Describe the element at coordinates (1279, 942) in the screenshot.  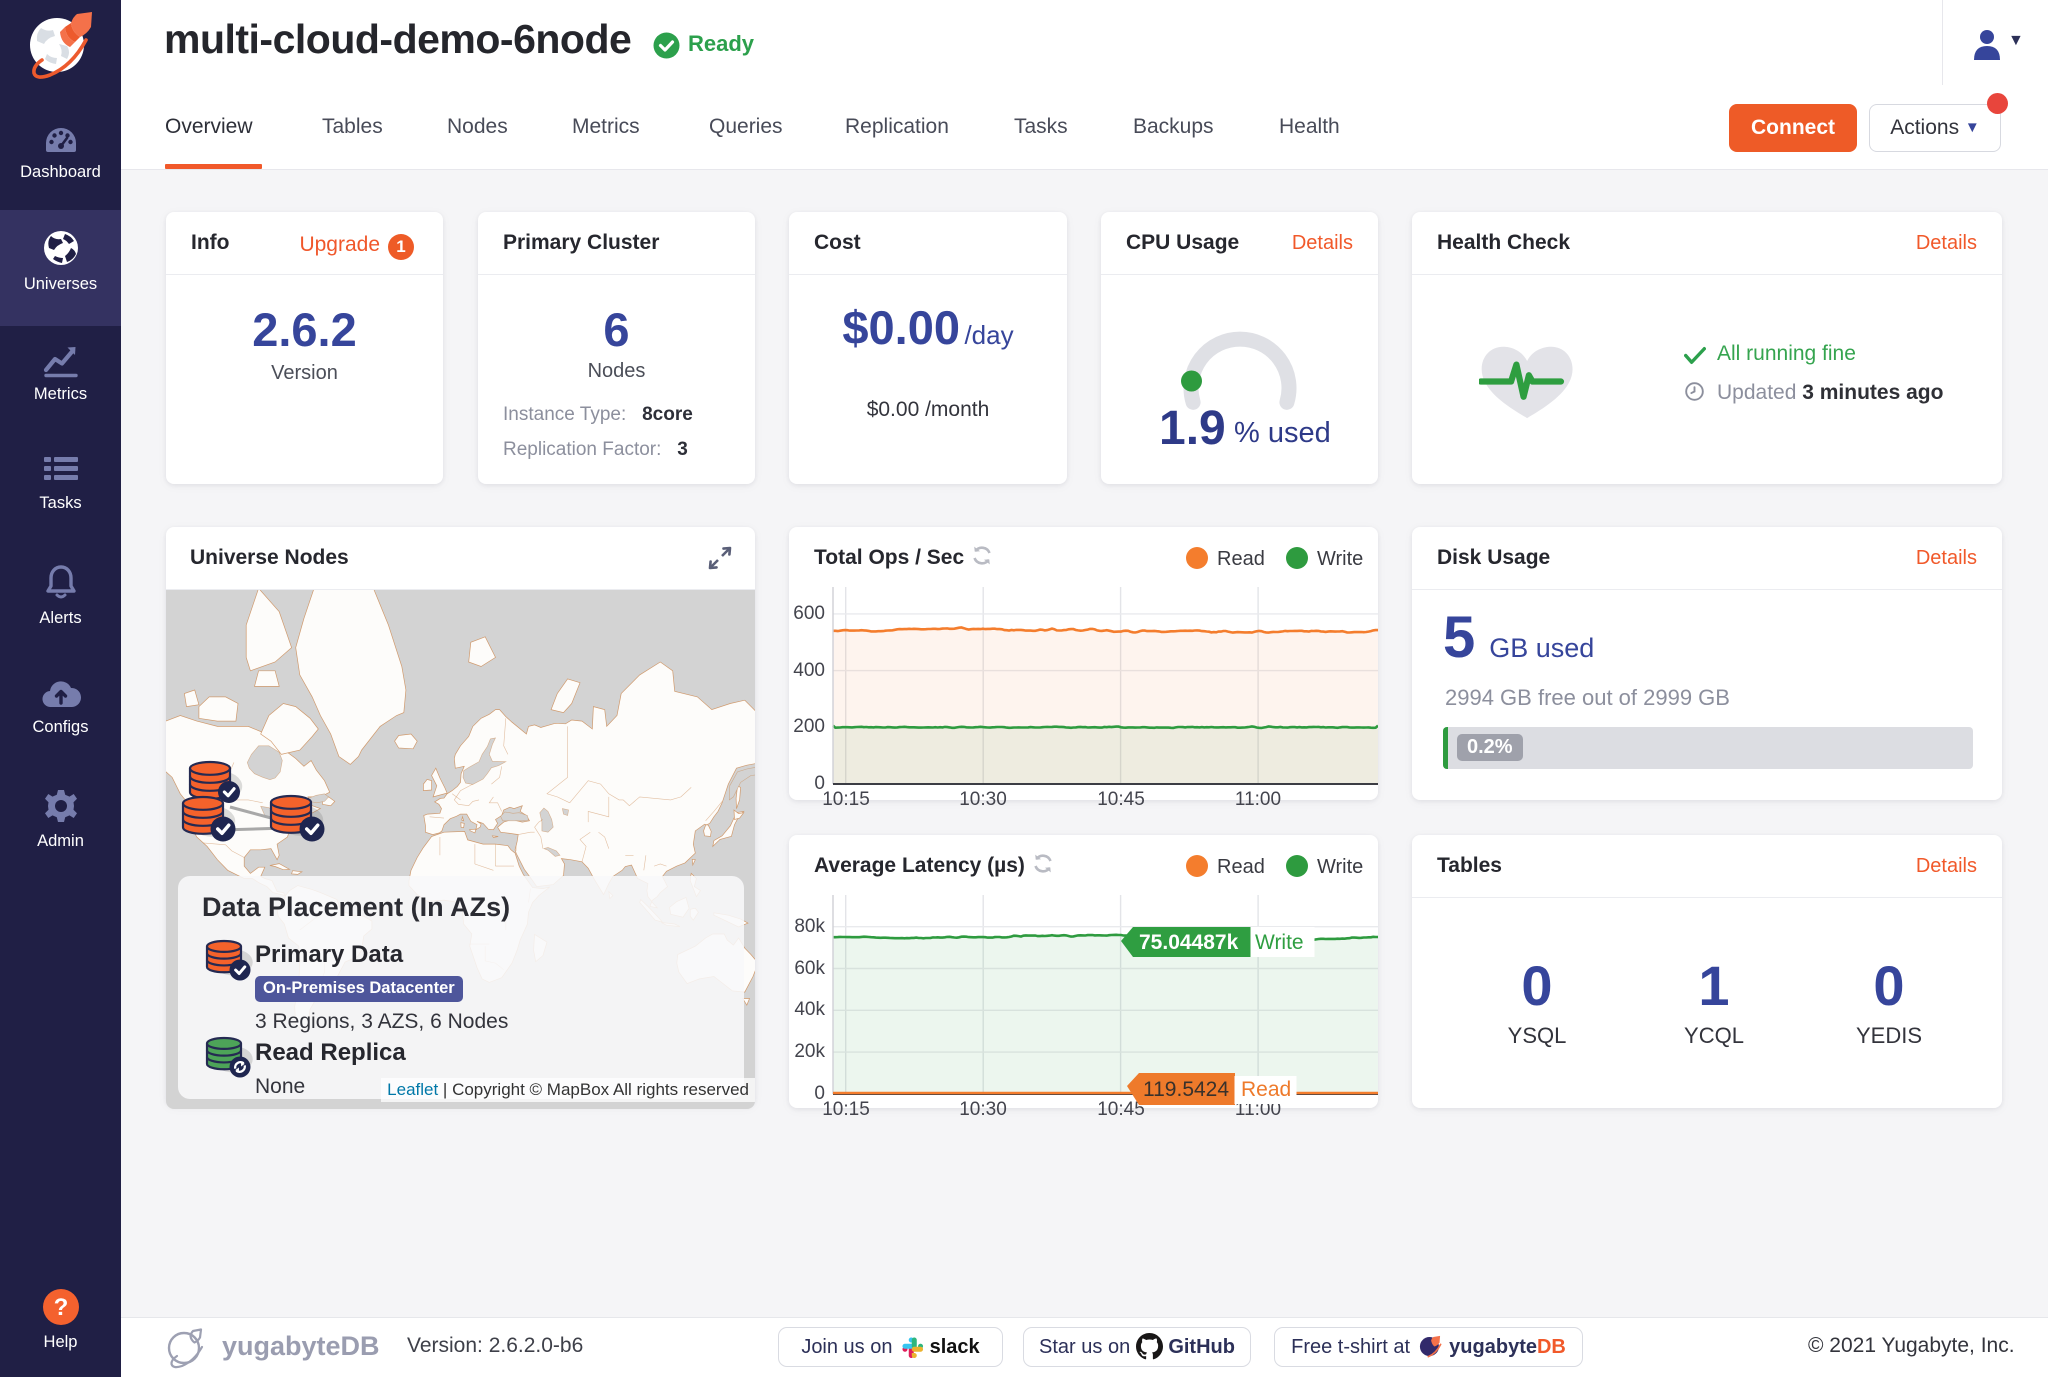
I see `svg-text: Write` at that location.